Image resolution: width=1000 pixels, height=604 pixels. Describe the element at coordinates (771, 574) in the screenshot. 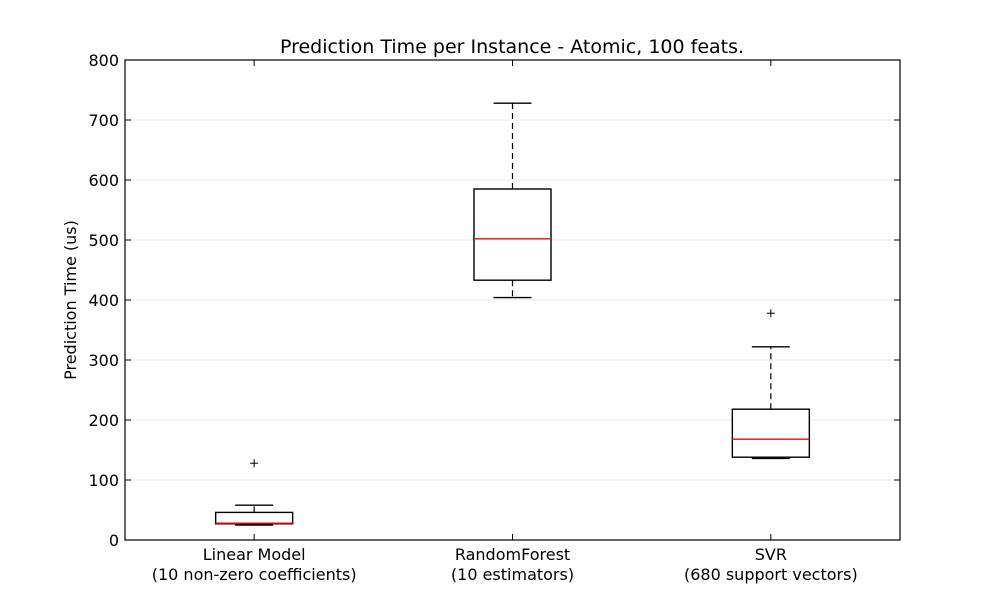

I see `x-category-sublabel: (680 support vectors)` at that location.